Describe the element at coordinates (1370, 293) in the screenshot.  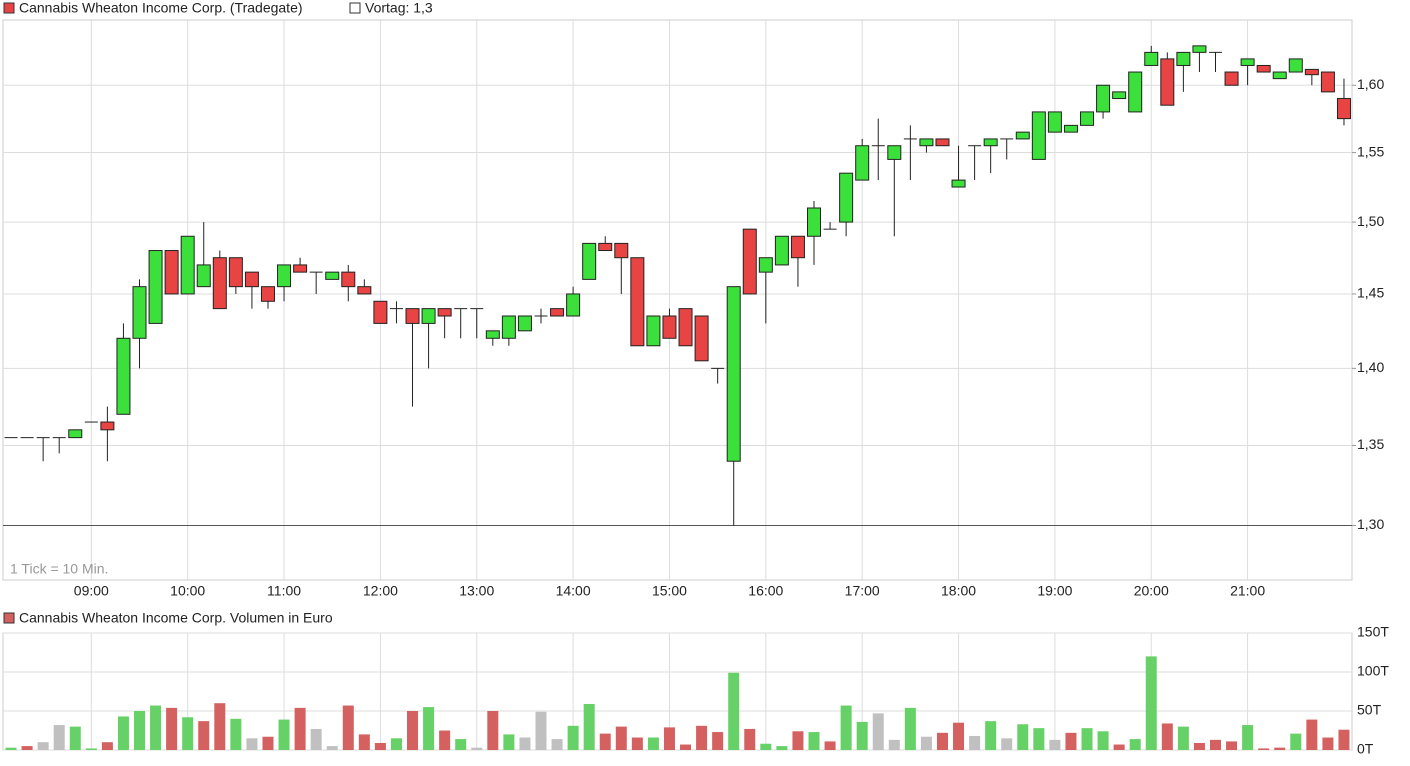
I see `y-tick-label: 1,45` at that location.